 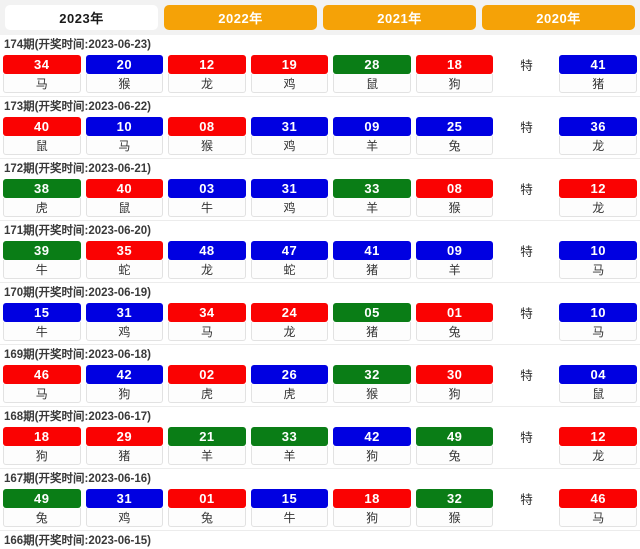 I want to click on ball-3-zodiac: 羊, so click(x=207, y=455).